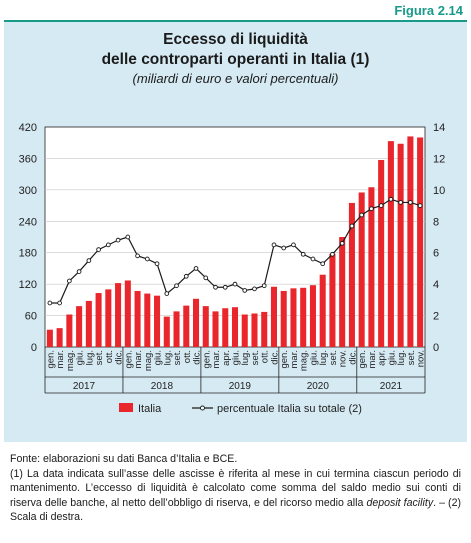  Describe the element at coordinates (28, 238) in the screenshot. I see `left-axis-ticks: 0 60 120 180 240 300 360 420` at that location.